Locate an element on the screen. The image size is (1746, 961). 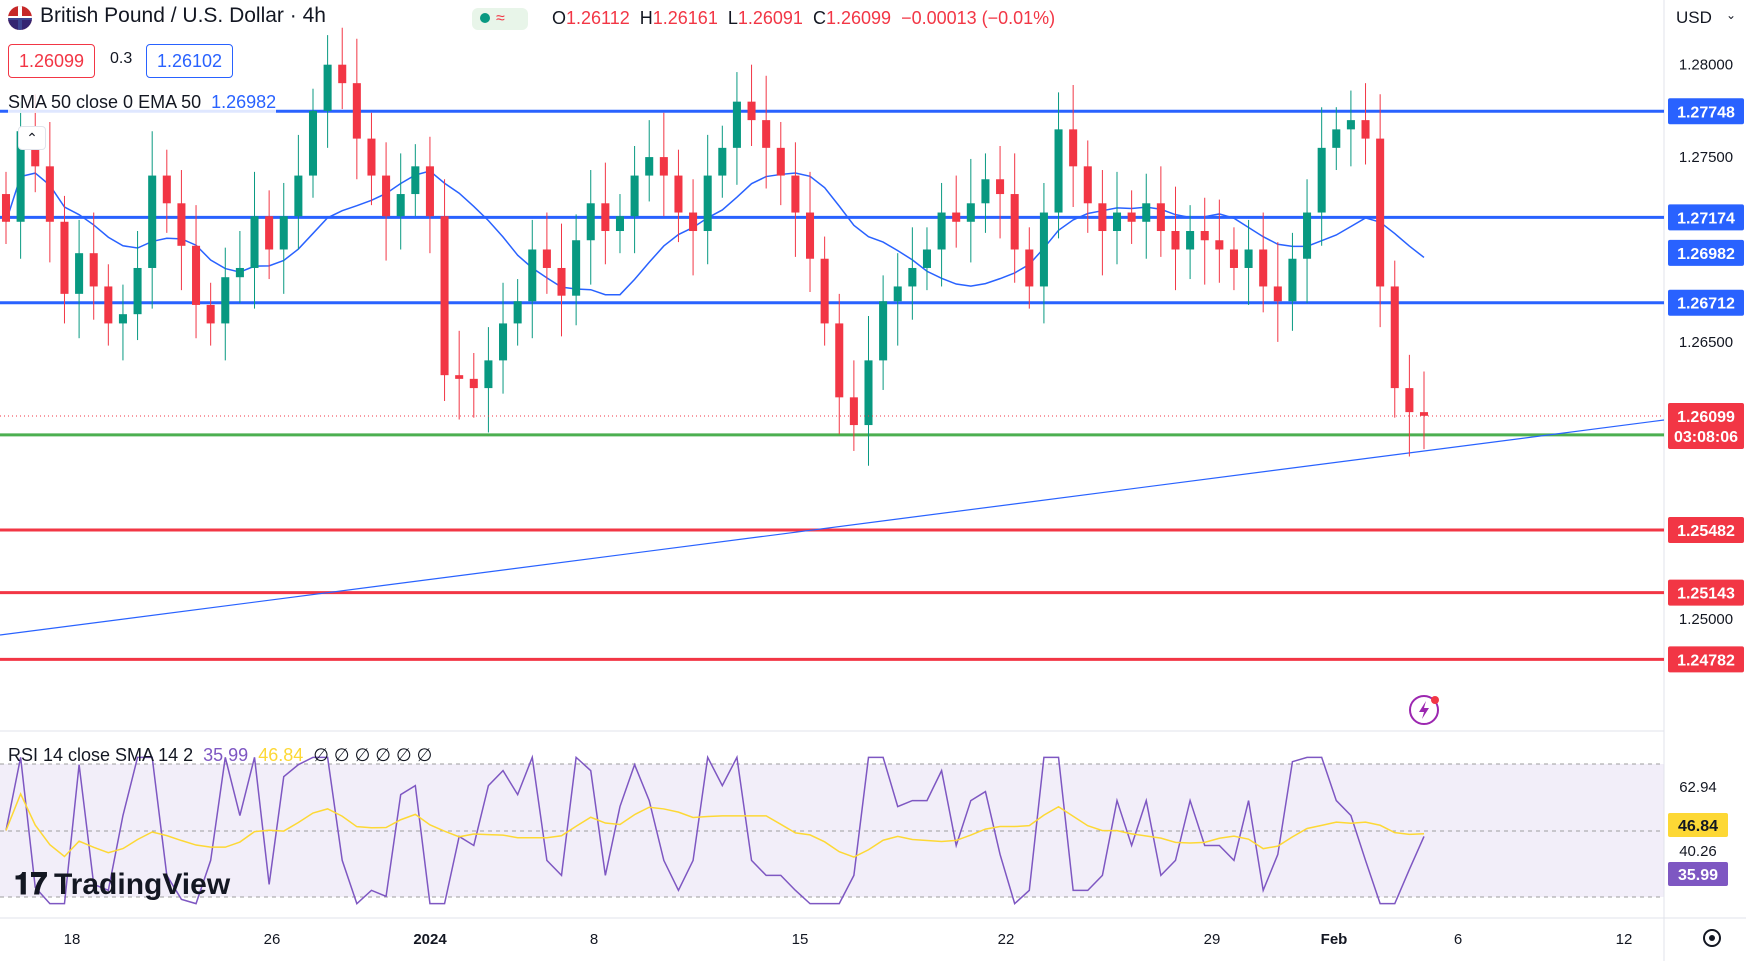
chevron-down-icon: ⌄ is located at coordinates (1731, 15).